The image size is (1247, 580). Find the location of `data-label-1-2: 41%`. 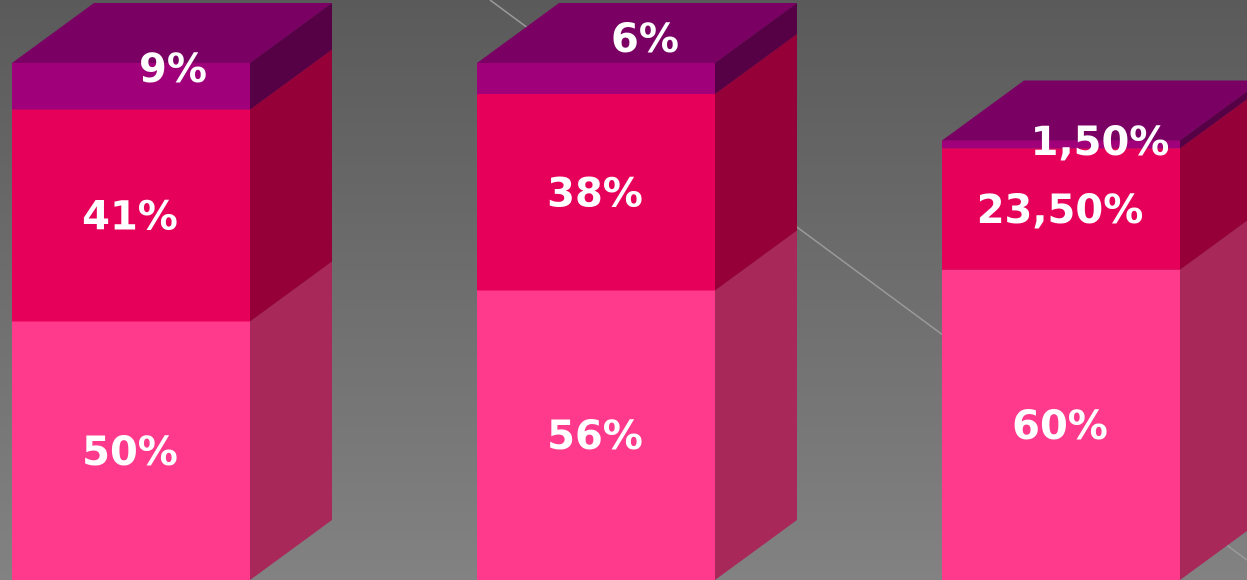

data-label-1-2: 41% is located at coordinates (130, 217).